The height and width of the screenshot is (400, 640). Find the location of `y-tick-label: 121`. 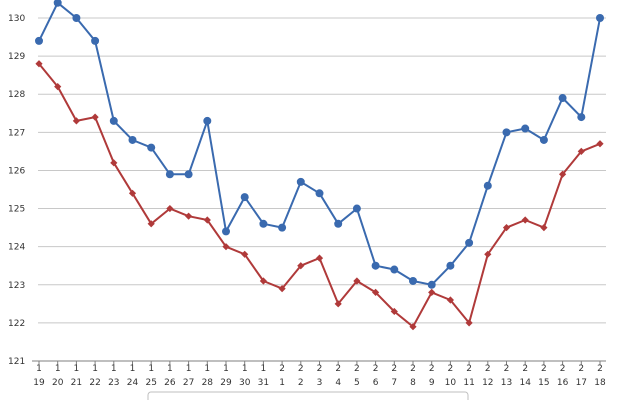

y-tick-label: 121 is located at coordinates (16, 362).